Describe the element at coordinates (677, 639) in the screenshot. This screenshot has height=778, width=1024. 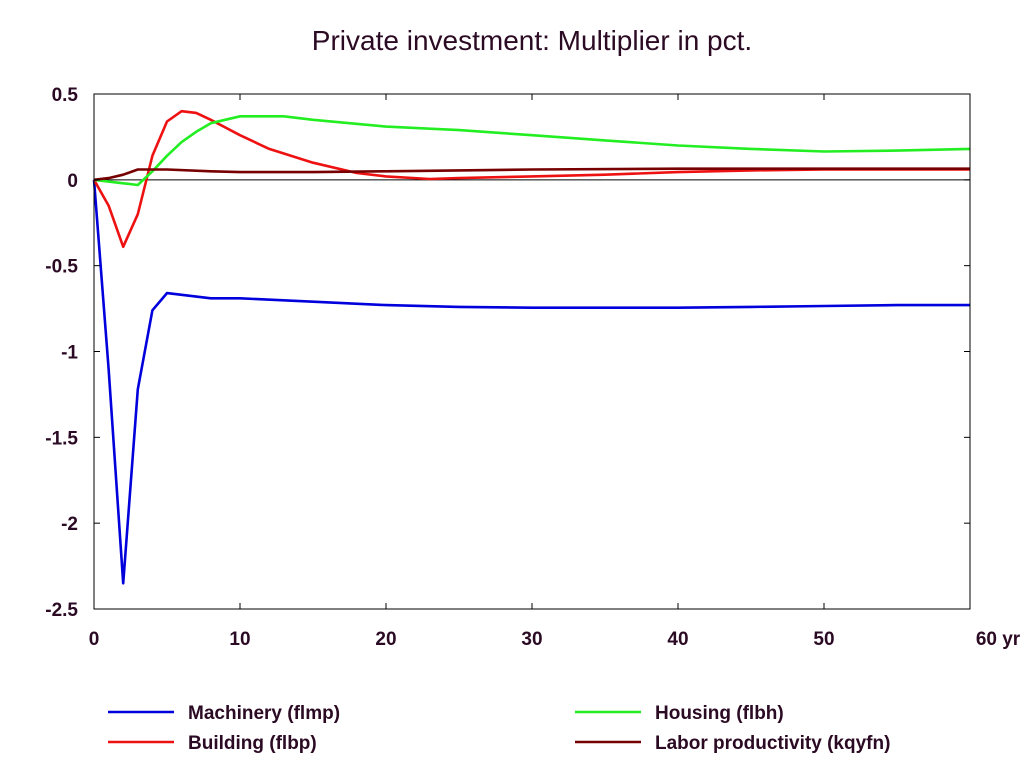
I see `x-tick-label: 40` at that location.